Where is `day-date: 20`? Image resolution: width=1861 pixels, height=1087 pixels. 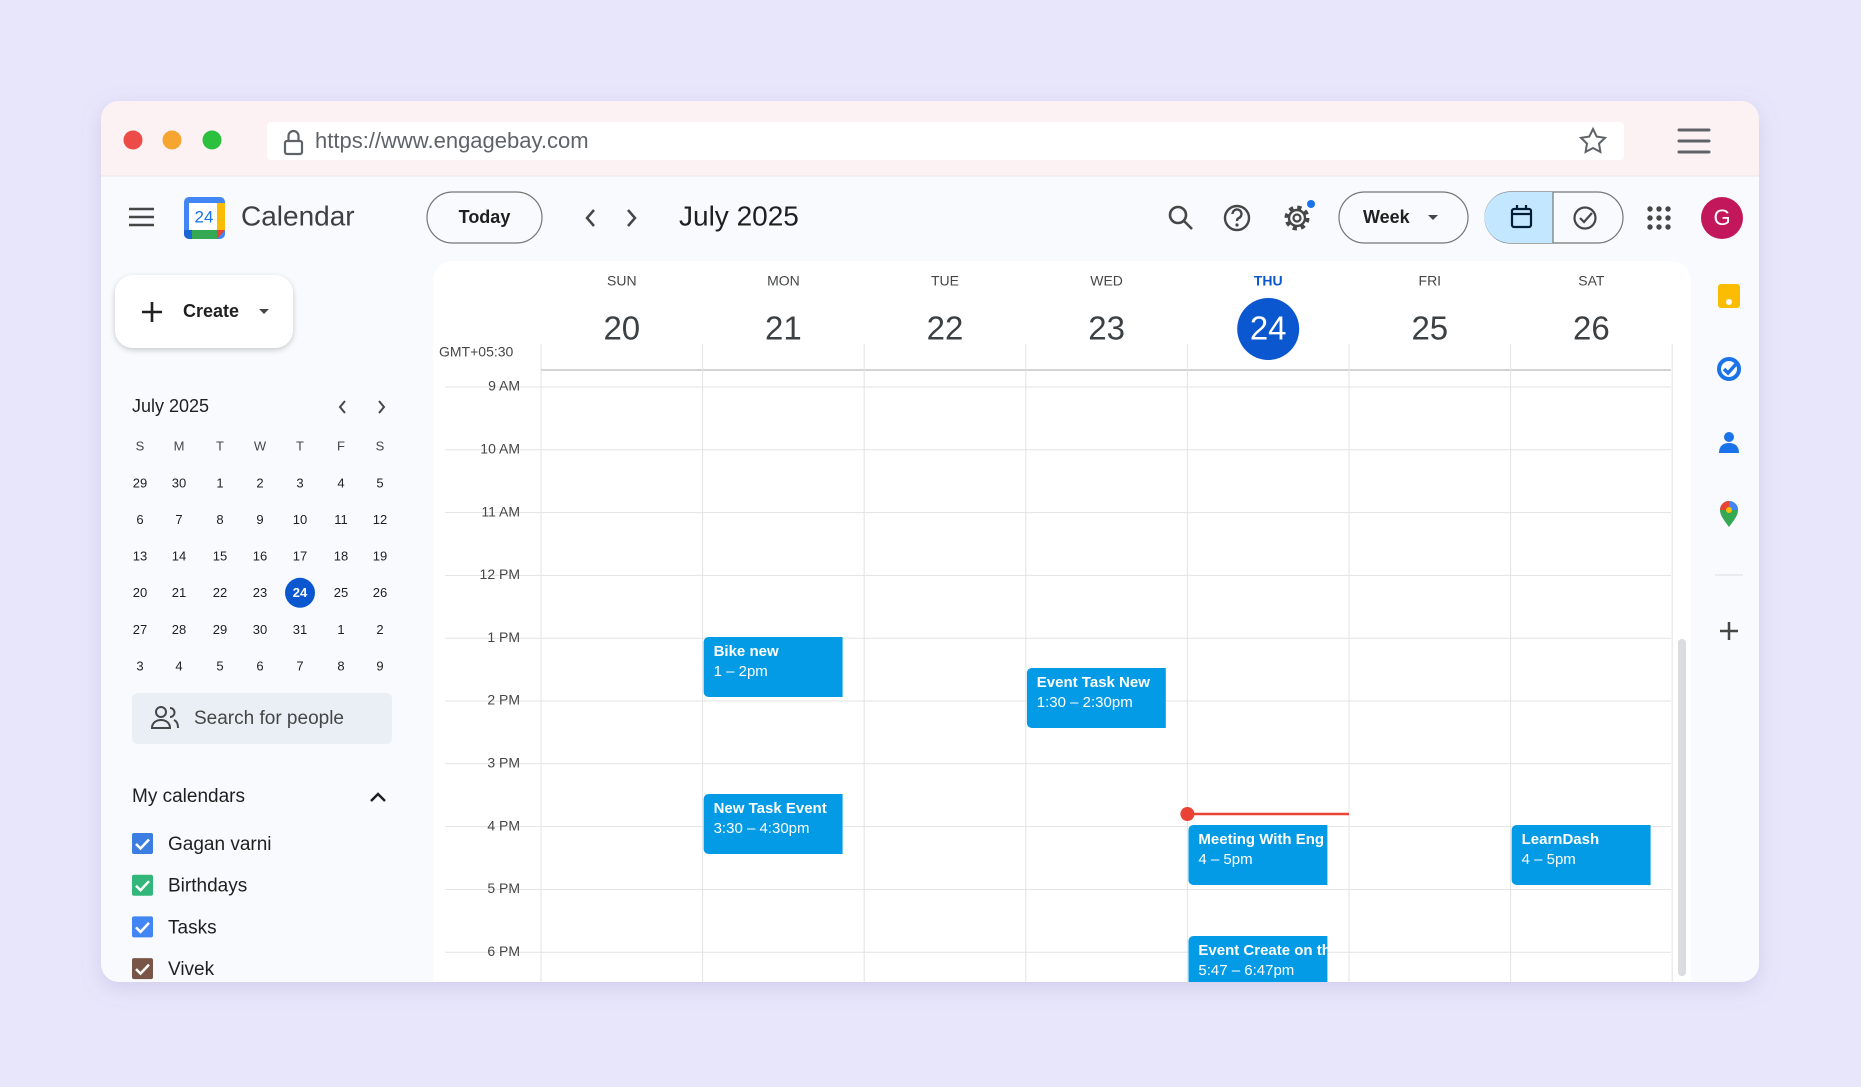
day-date: 20 is located at coordinates (621, 328).